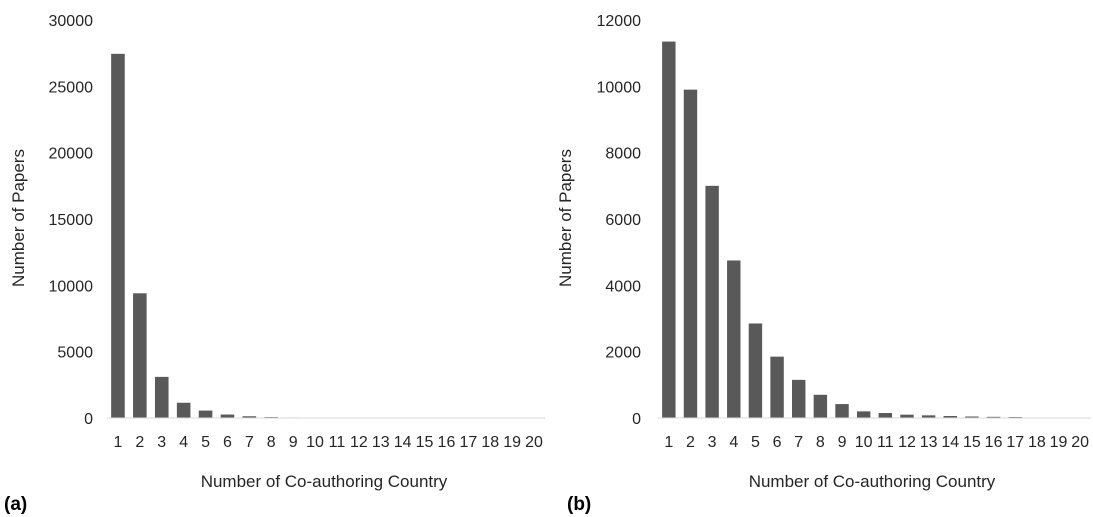  What do you see at coordinates (623, 286) in the screenshot?
I see `chart-b-ytick-label: 4000` at bounding box center [623, 286].